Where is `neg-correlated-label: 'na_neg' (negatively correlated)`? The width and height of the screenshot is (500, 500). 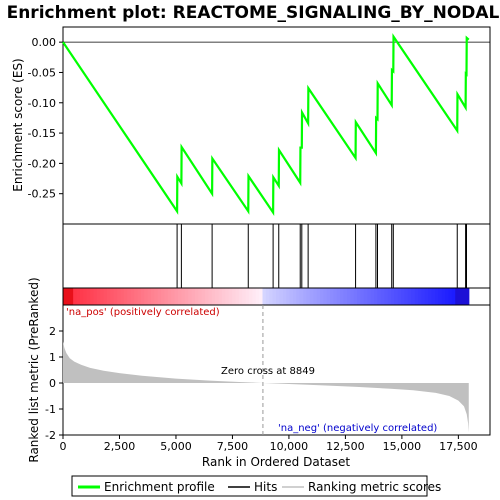 neg-correlated-label: 'na_neg' (negatively correlated) is located at coordinates (357, 428).